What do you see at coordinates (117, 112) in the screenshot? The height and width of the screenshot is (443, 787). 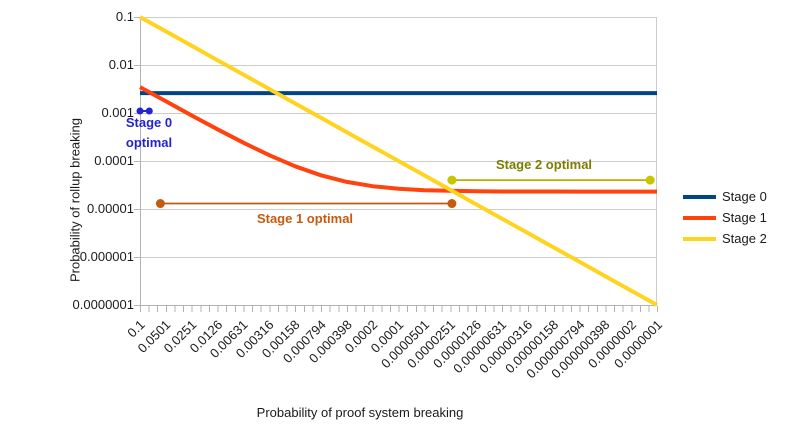 I see `y-tick-label: 0.001` at bounding box center [117, 112].